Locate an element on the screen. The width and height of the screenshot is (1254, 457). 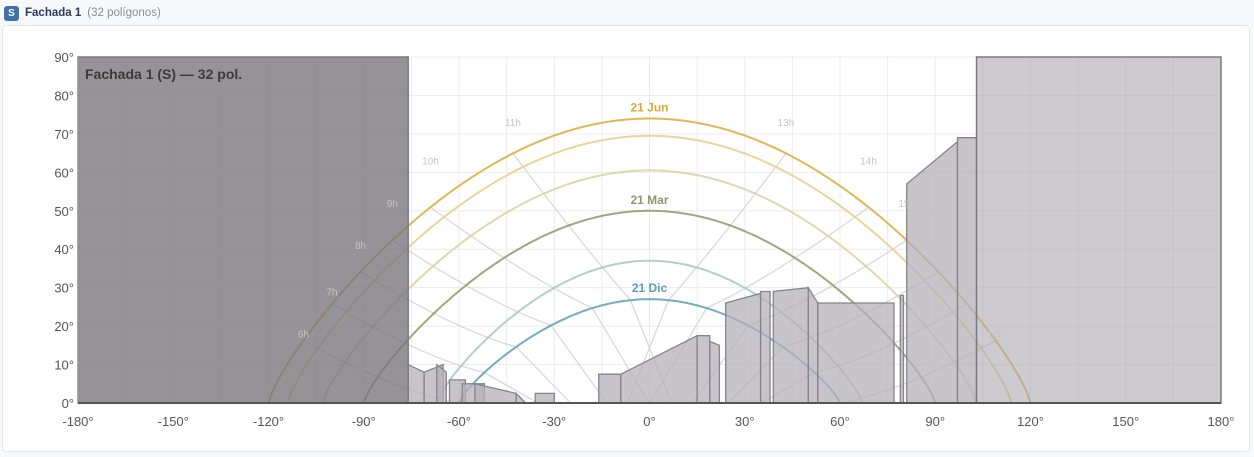
x-tick-label: -180° is located at coordinates (77, 421).